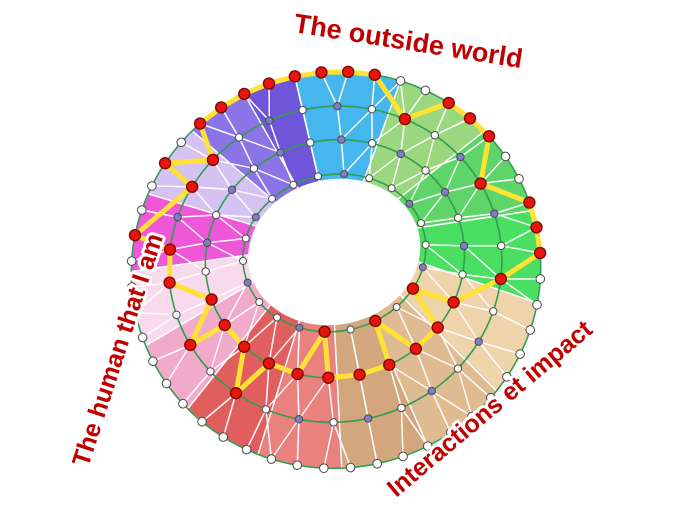  I want to click on label-outside-world: The outside world, so click(408, 41).